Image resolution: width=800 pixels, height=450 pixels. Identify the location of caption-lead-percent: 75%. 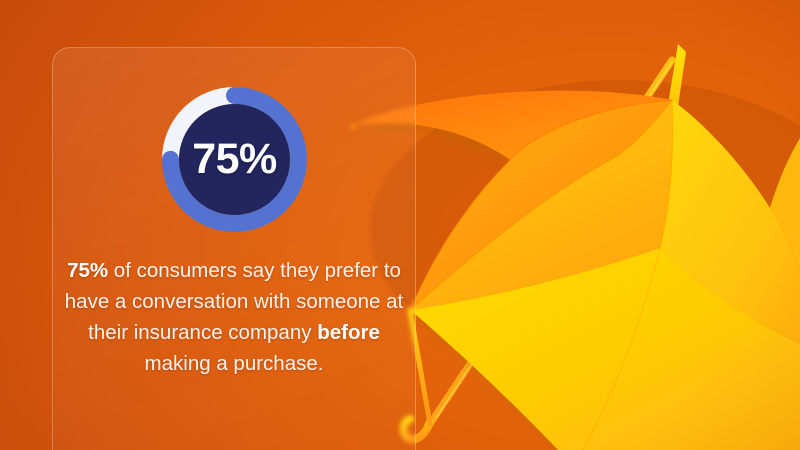
(88, 270).